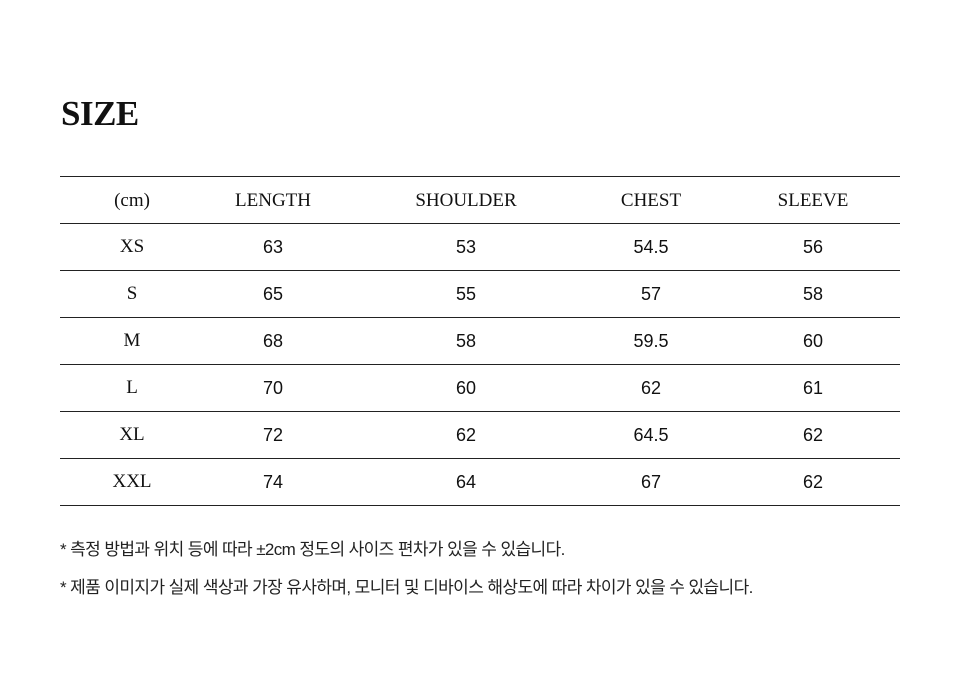 The width and height of the screenshot is (960, 694). I want to click on cell-chest: 57, so click(651, 294).